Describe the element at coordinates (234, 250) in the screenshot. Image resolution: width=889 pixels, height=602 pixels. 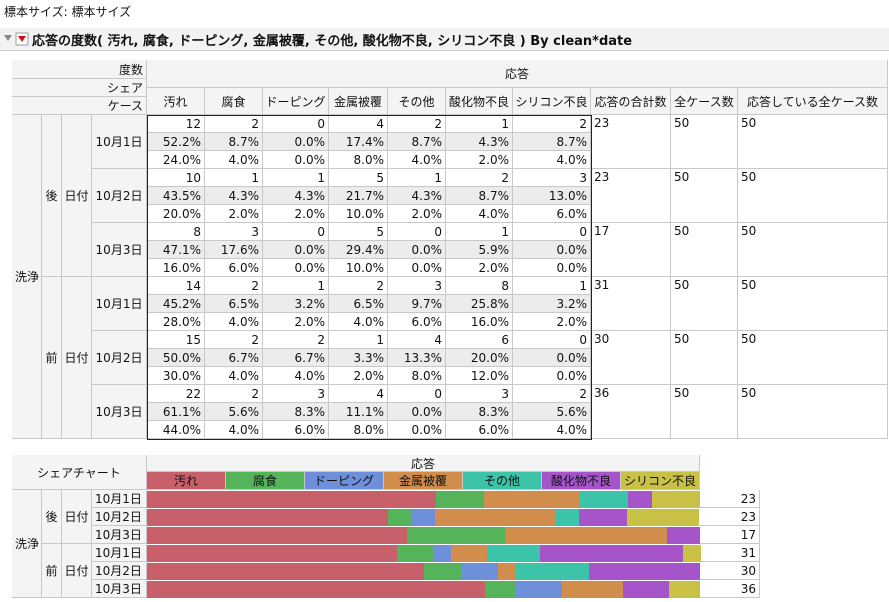
I see `cell-shares: 17.6%` at that location.